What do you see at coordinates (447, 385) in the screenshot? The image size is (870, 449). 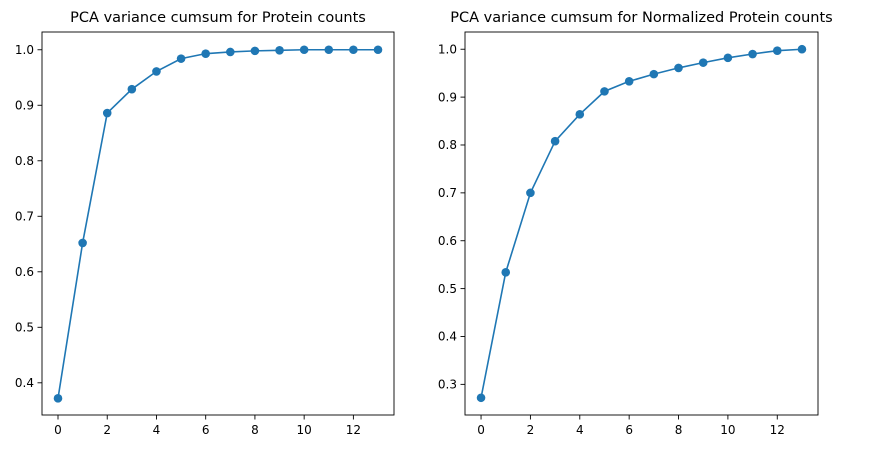 I see `y-tick-label: 0.3` at bounding box center [447, 385].